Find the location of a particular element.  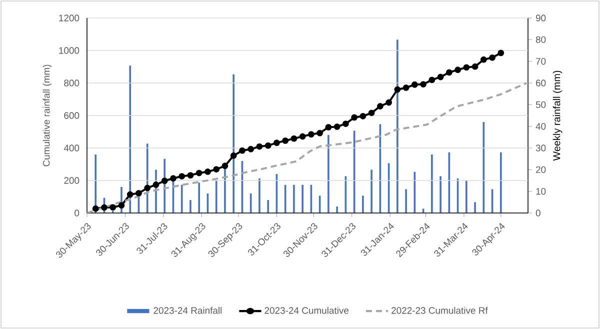

y2-tick-label: 80 is located at coordinates (541, 40).